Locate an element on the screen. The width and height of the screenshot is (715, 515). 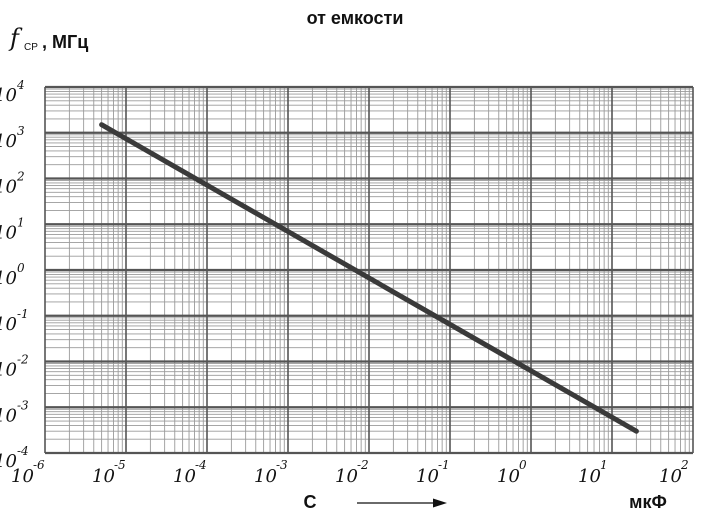
y-tick-label: 10⁻⁴ is located at coordinates (14, 458).